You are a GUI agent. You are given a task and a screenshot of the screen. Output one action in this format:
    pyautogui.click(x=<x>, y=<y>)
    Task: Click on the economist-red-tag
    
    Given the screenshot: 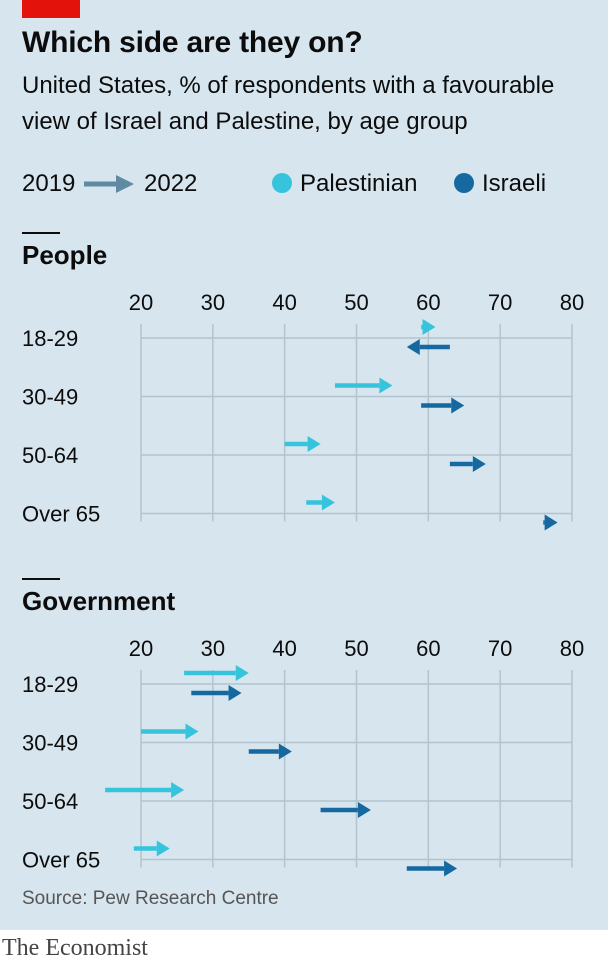 What is the action you would take?
    pyautogui.click(x=51, y=9)
    